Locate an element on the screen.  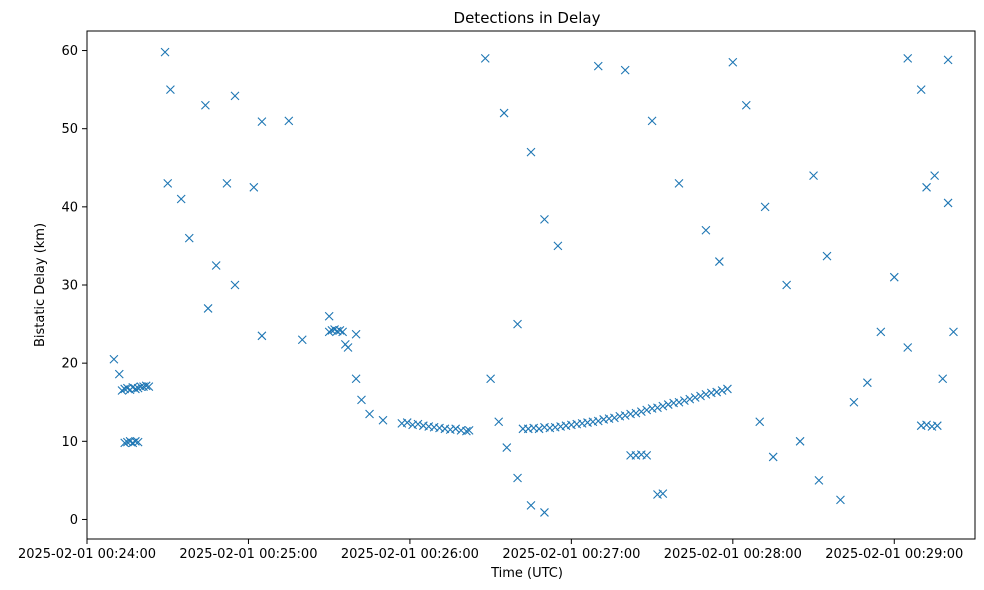
y-tick-label: 60 is located at coordinates (69, 51).